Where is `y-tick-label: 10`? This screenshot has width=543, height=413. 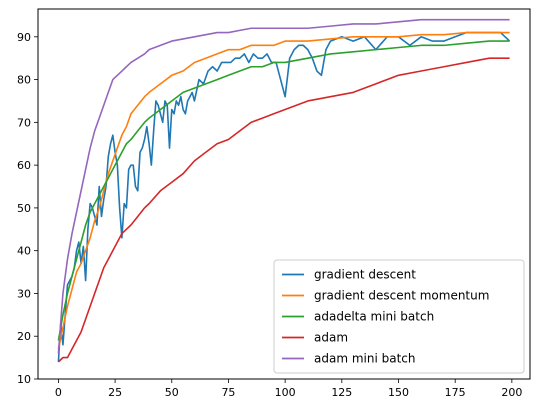 y-tick-label: 10 is located at coordinates (24, 379).